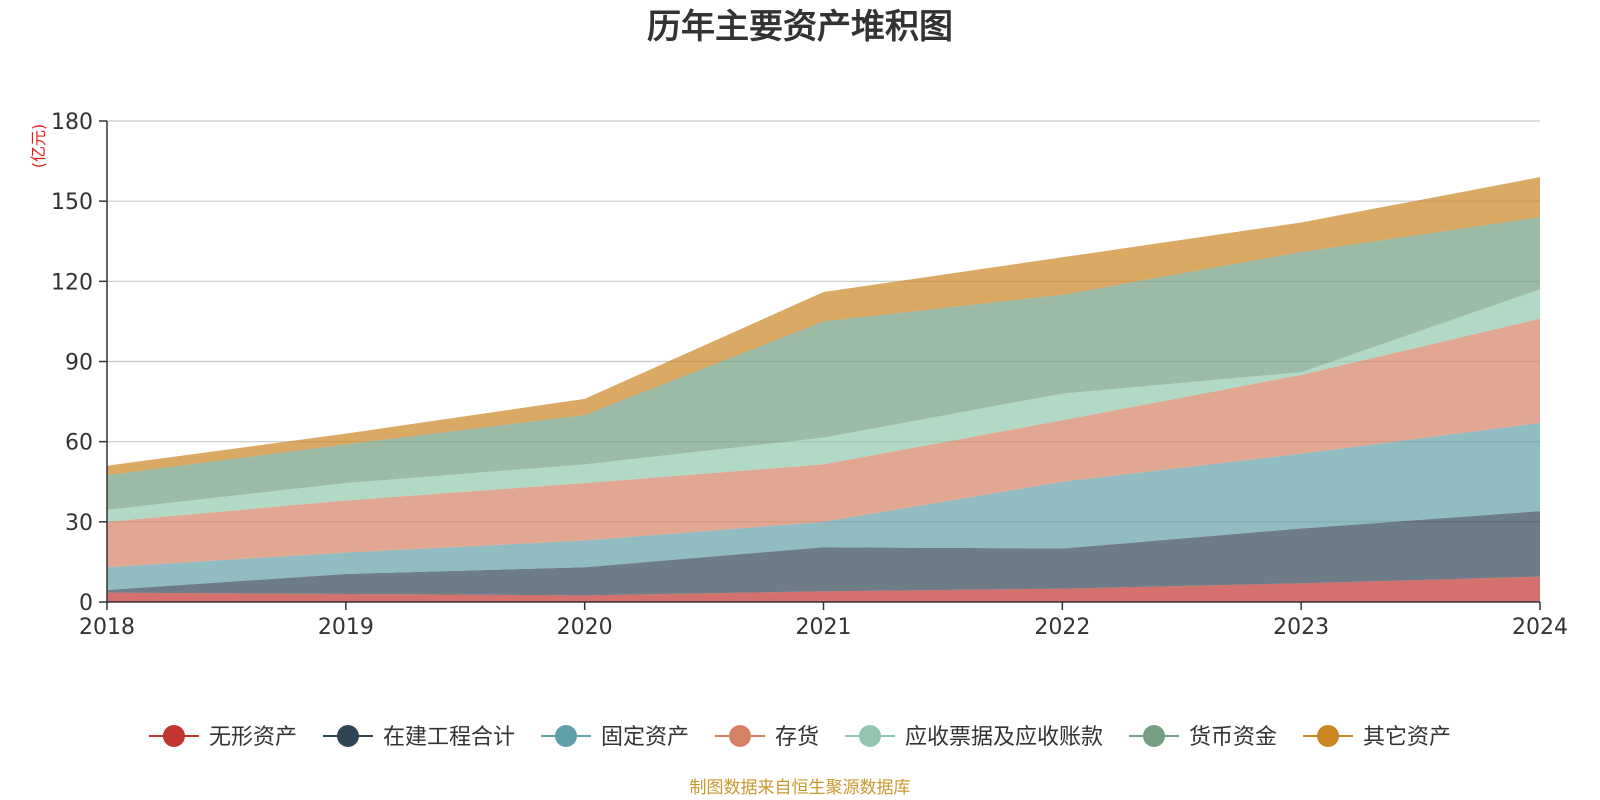 This screenshot has height=800, width=1600. I want to click on y-tick-label: 120, so click(72, 282).